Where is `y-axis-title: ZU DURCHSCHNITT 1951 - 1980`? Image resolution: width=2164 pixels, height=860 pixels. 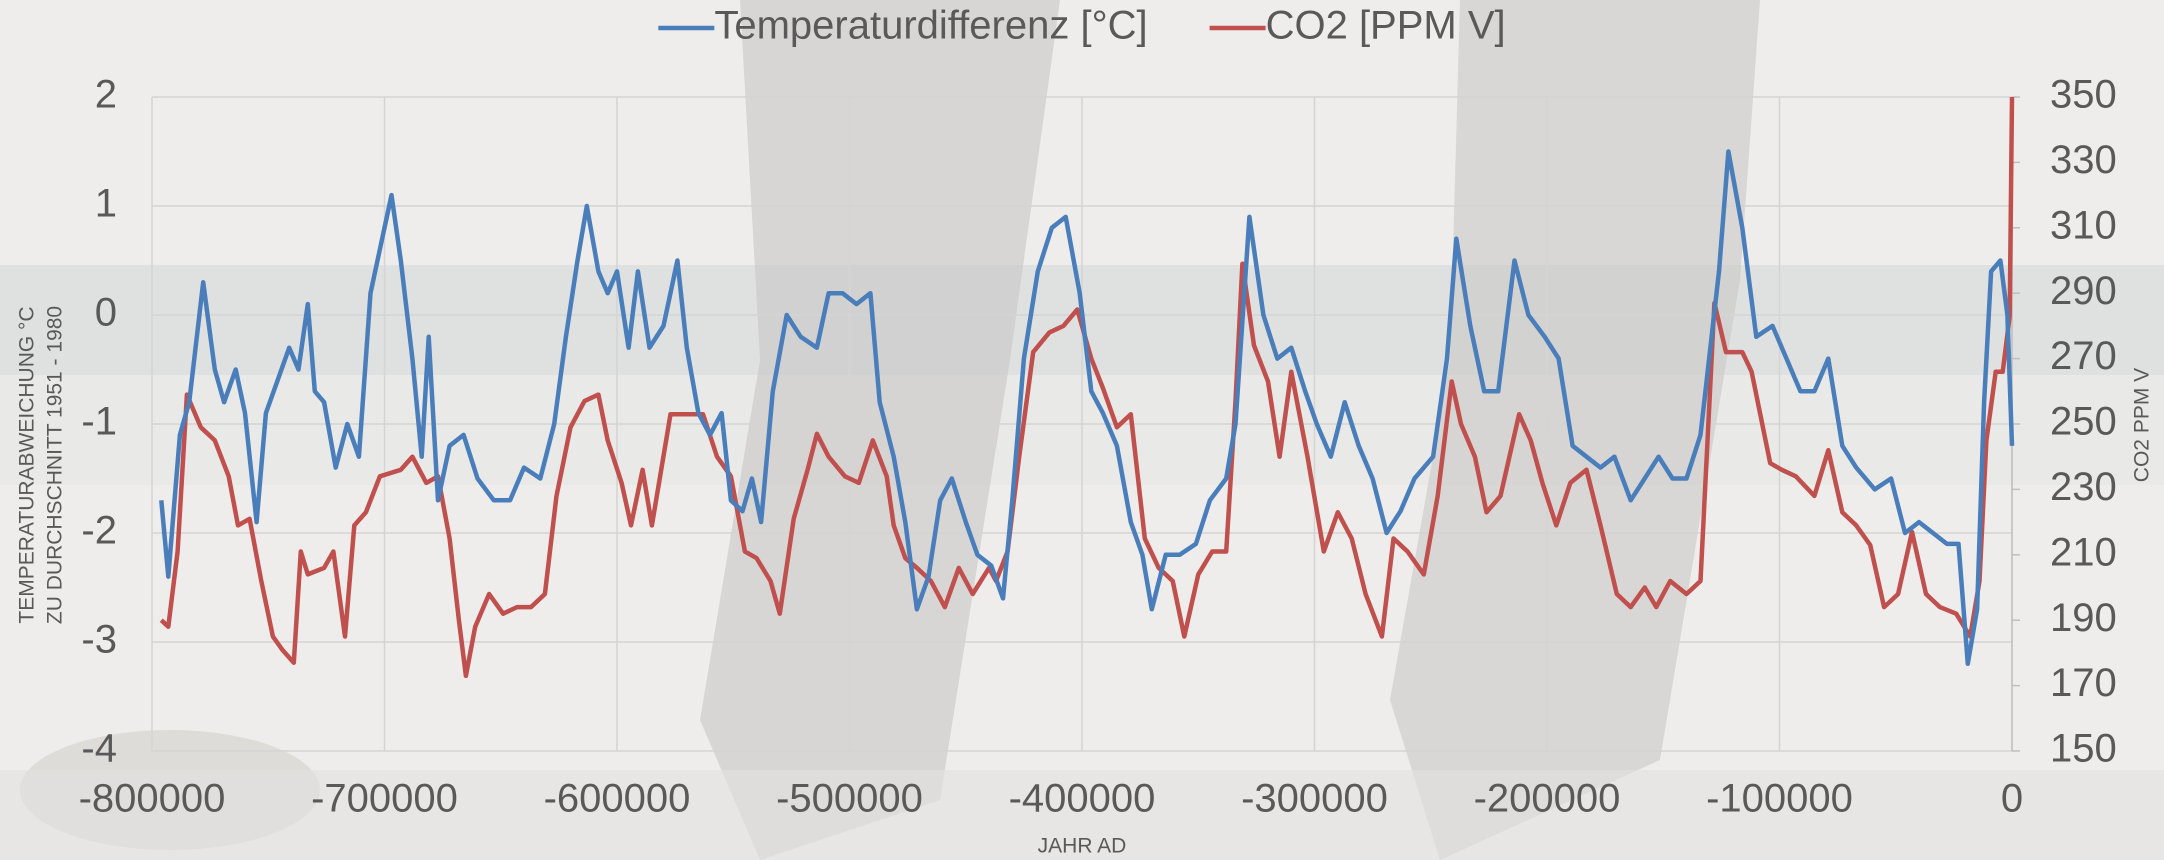 y-axis-title: ZU DURCHSCHNITT 1951 - 1980 is located at coordinates (55, 465).